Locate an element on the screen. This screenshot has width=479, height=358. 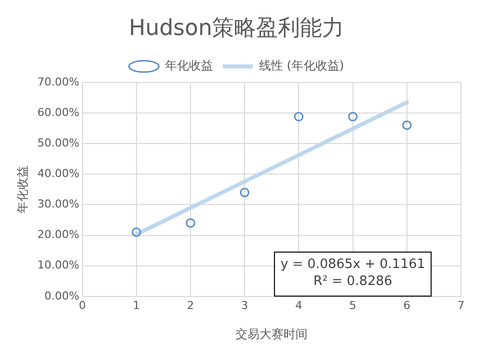
y-tick-label: 20.00% is located at coordinates (58, 235).